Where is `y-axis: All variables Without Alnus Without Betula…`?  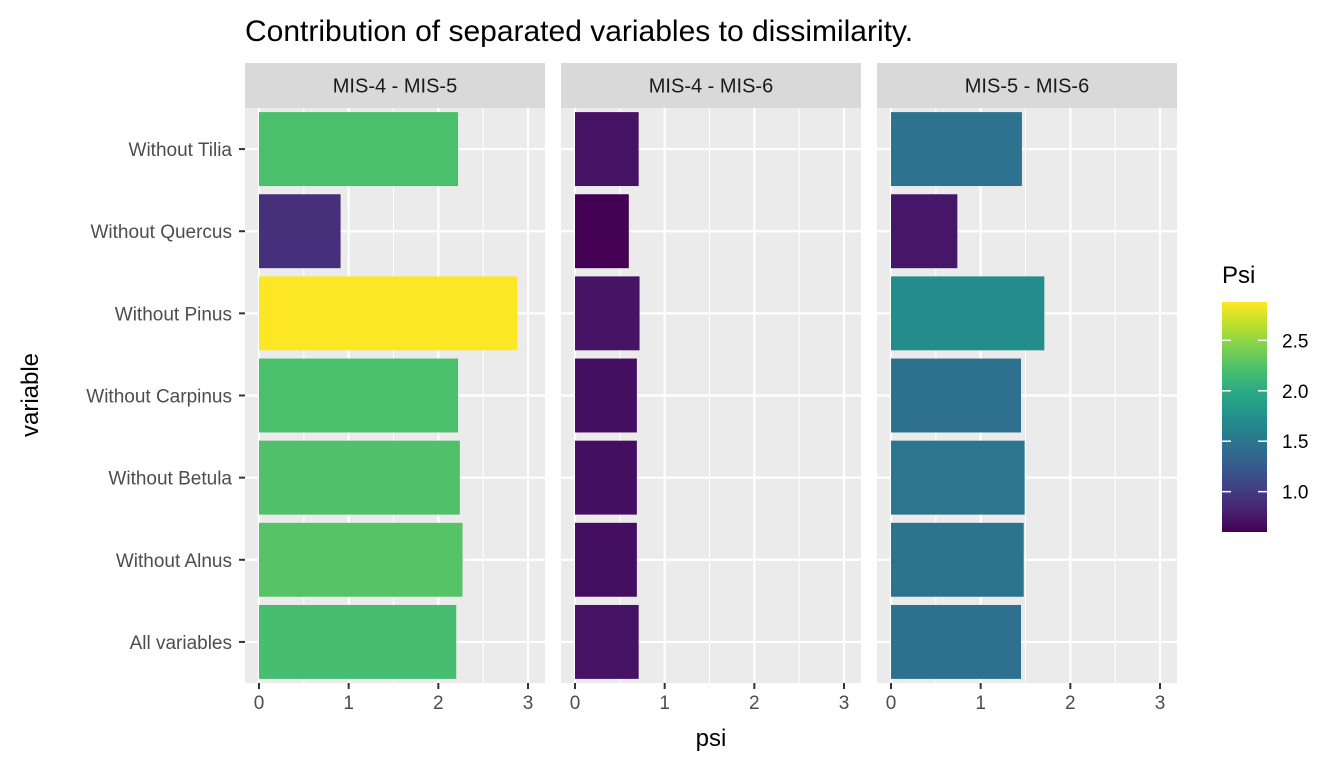 y-axis: All variables Without Alnus Without Betula… is located at coordinates (165, 397).